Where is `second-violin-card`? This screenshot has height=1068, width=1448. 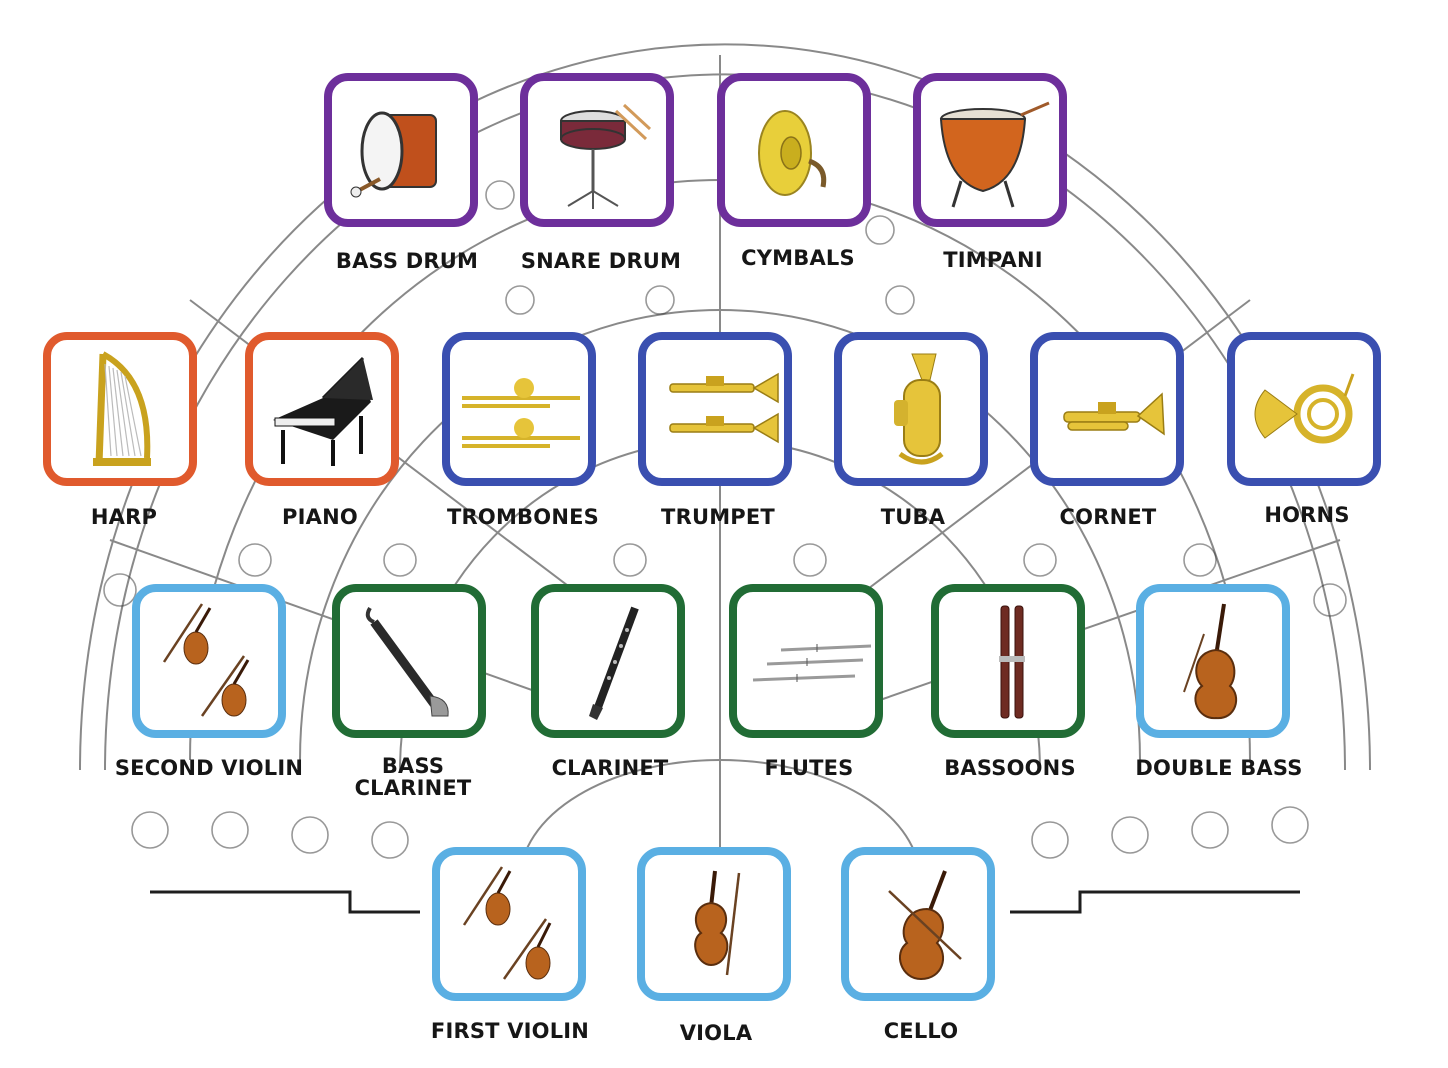 second-violin-card is located at coordinates (209, 661).